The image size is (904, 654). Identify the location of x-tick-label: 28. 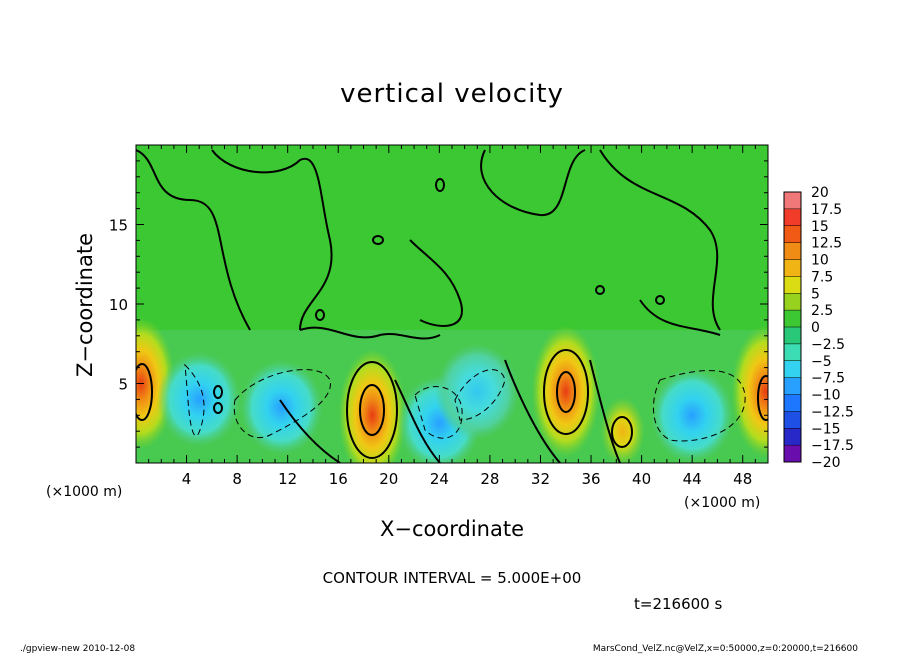
(489, 479).